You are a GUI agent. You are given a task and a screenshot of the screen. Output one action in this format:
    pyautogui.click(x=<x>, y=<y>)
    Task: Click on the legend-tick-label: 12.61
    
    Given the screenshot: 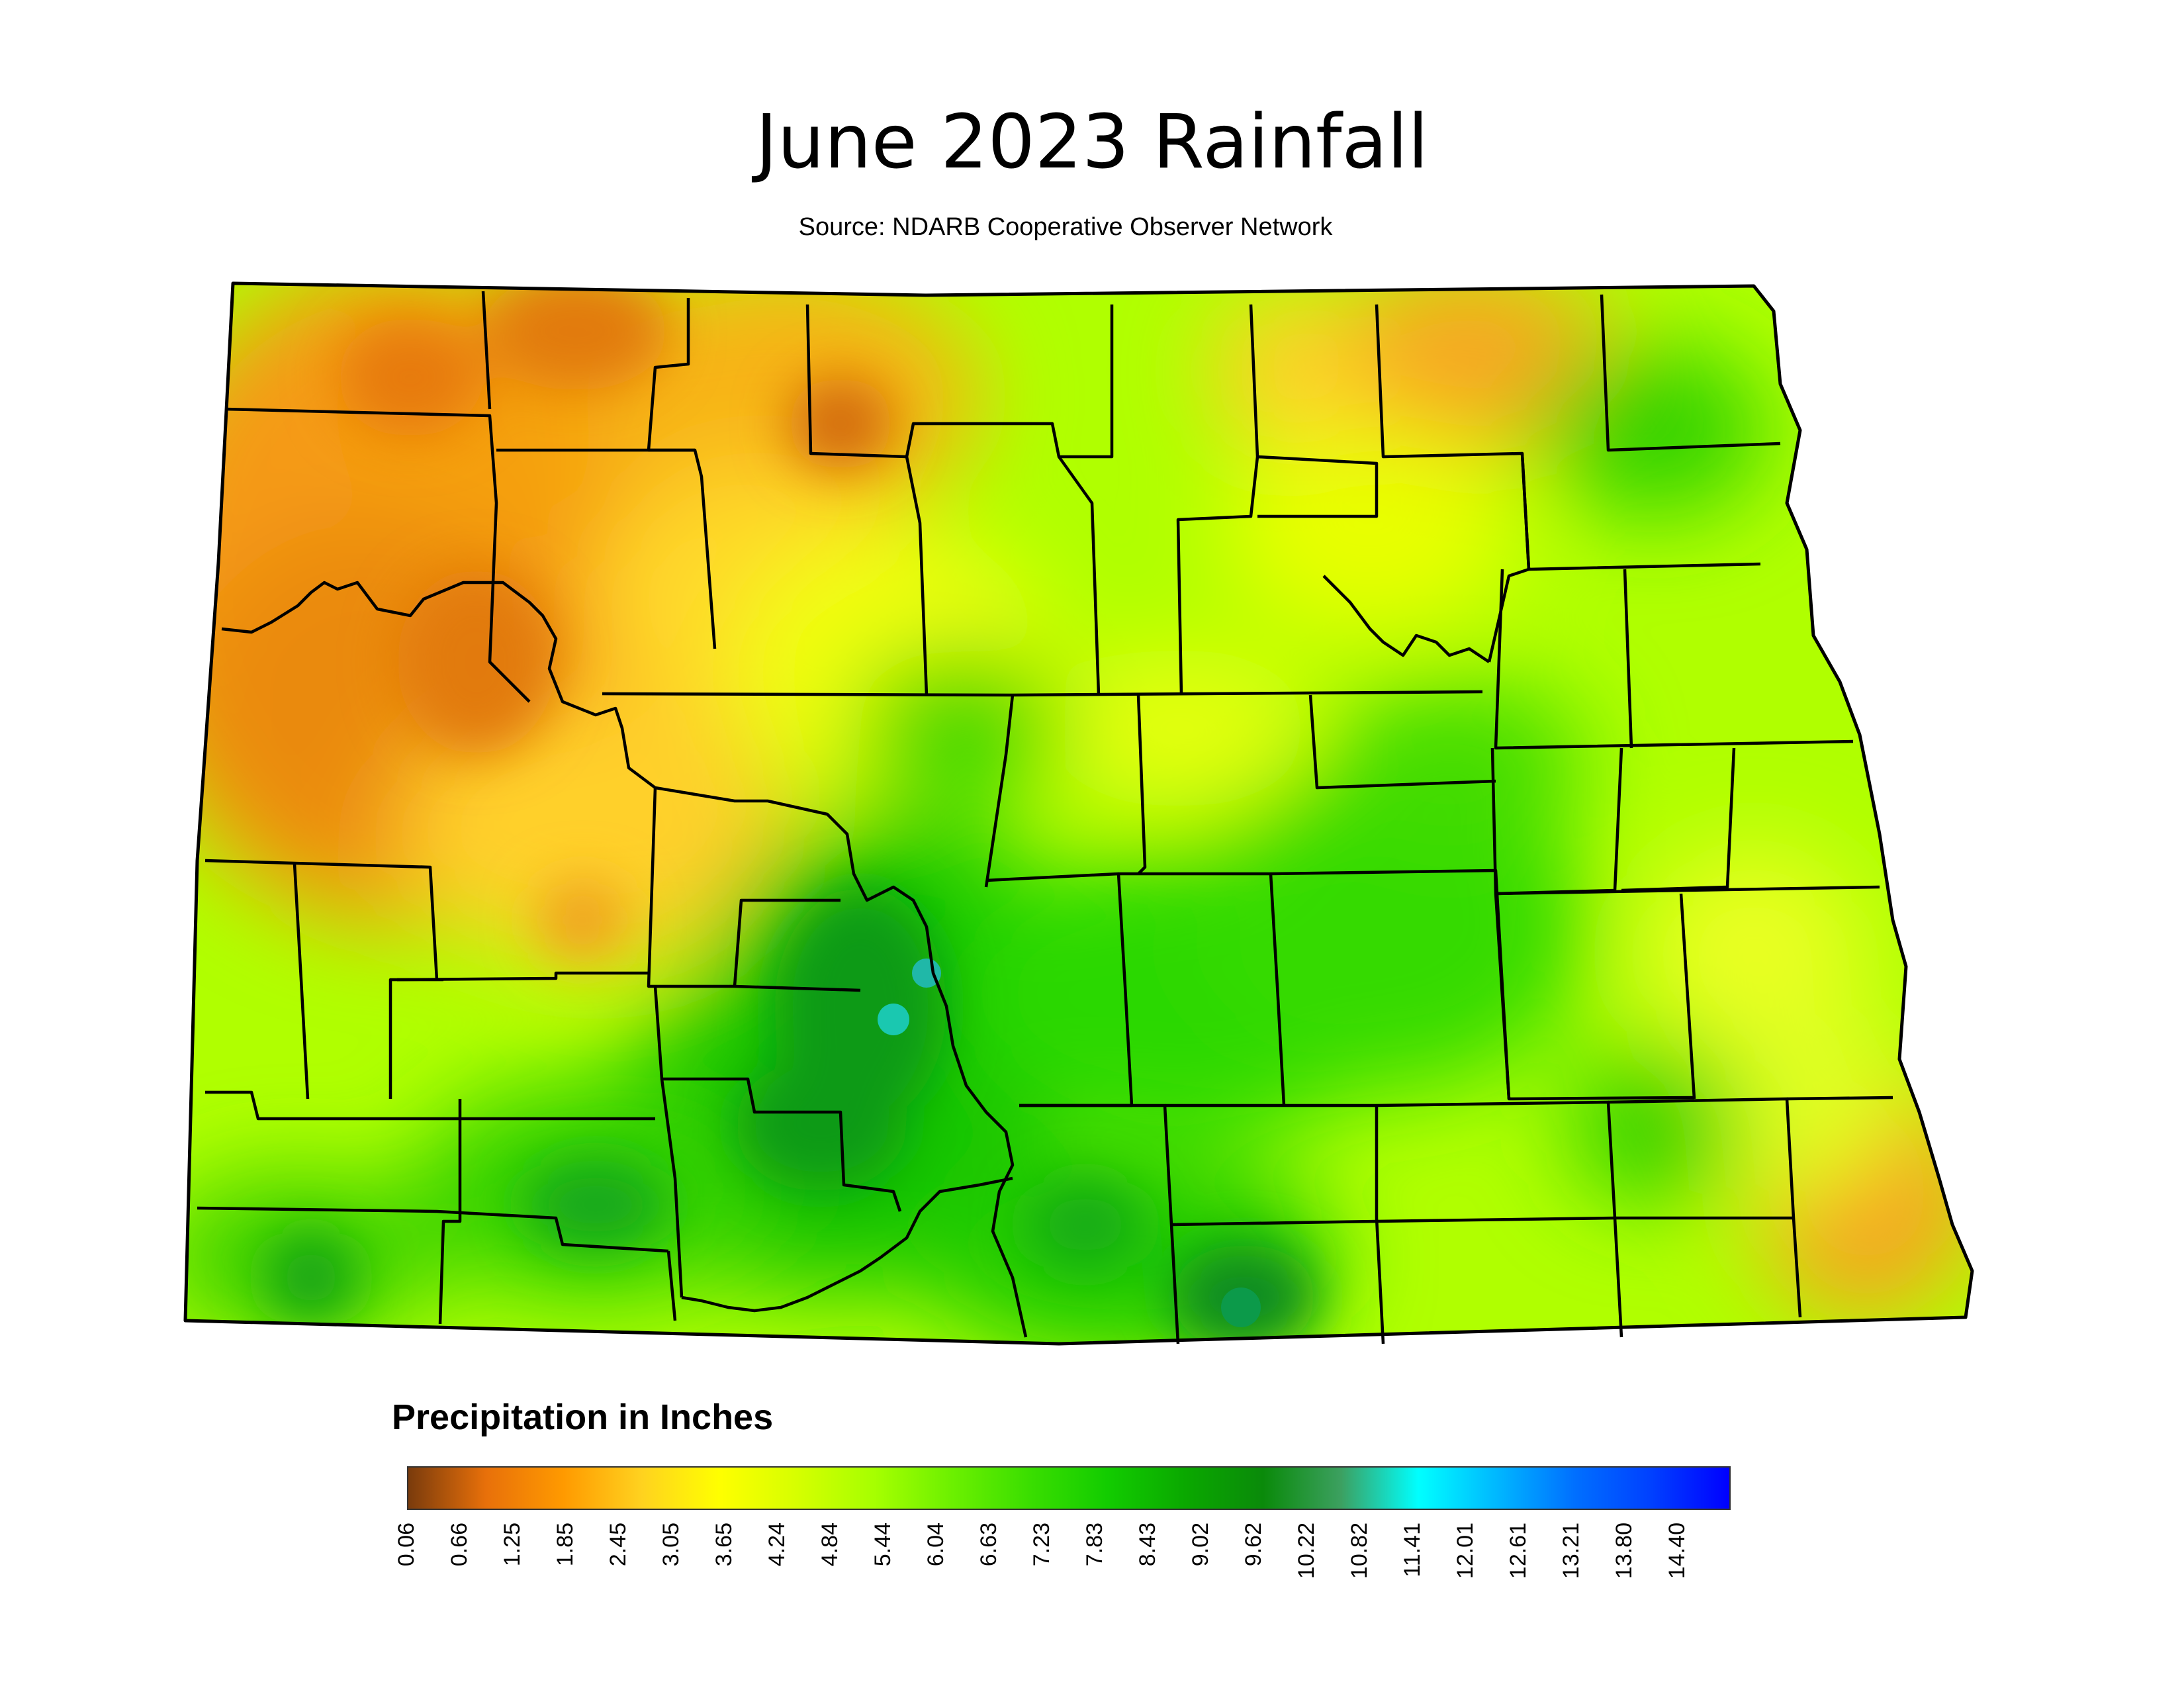 What is the action you would take?
    pyautogui.click(x=1518, y=1551)
    